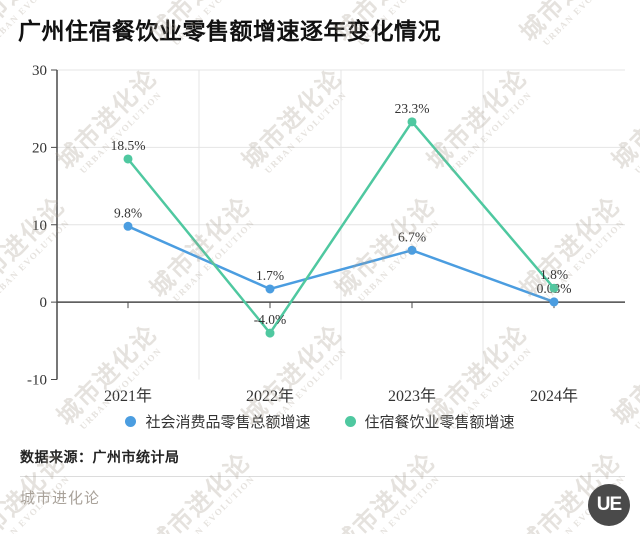 The height and width of the screenshot is (534, 640). What do you see at coordinates (439, 423) in the screenshot?
I see `legend-label: 住宿餐饮业零售额增速` at bounding box center [439, 423].